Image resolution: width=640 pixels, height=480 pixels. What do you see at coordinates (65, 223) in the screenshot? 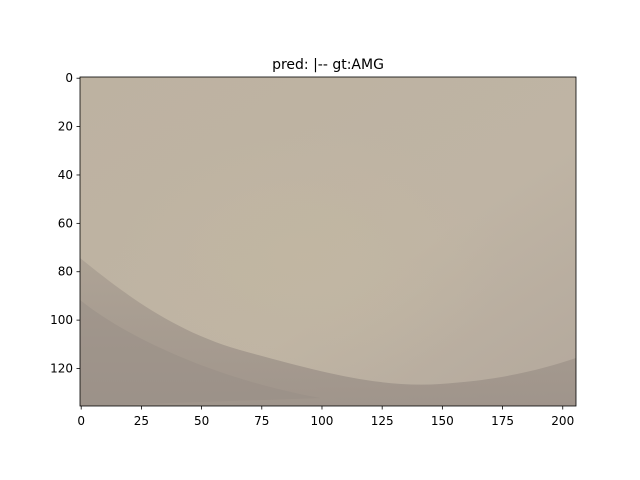
I see `y-tick-label: 60` at bounding box center [65, 223].